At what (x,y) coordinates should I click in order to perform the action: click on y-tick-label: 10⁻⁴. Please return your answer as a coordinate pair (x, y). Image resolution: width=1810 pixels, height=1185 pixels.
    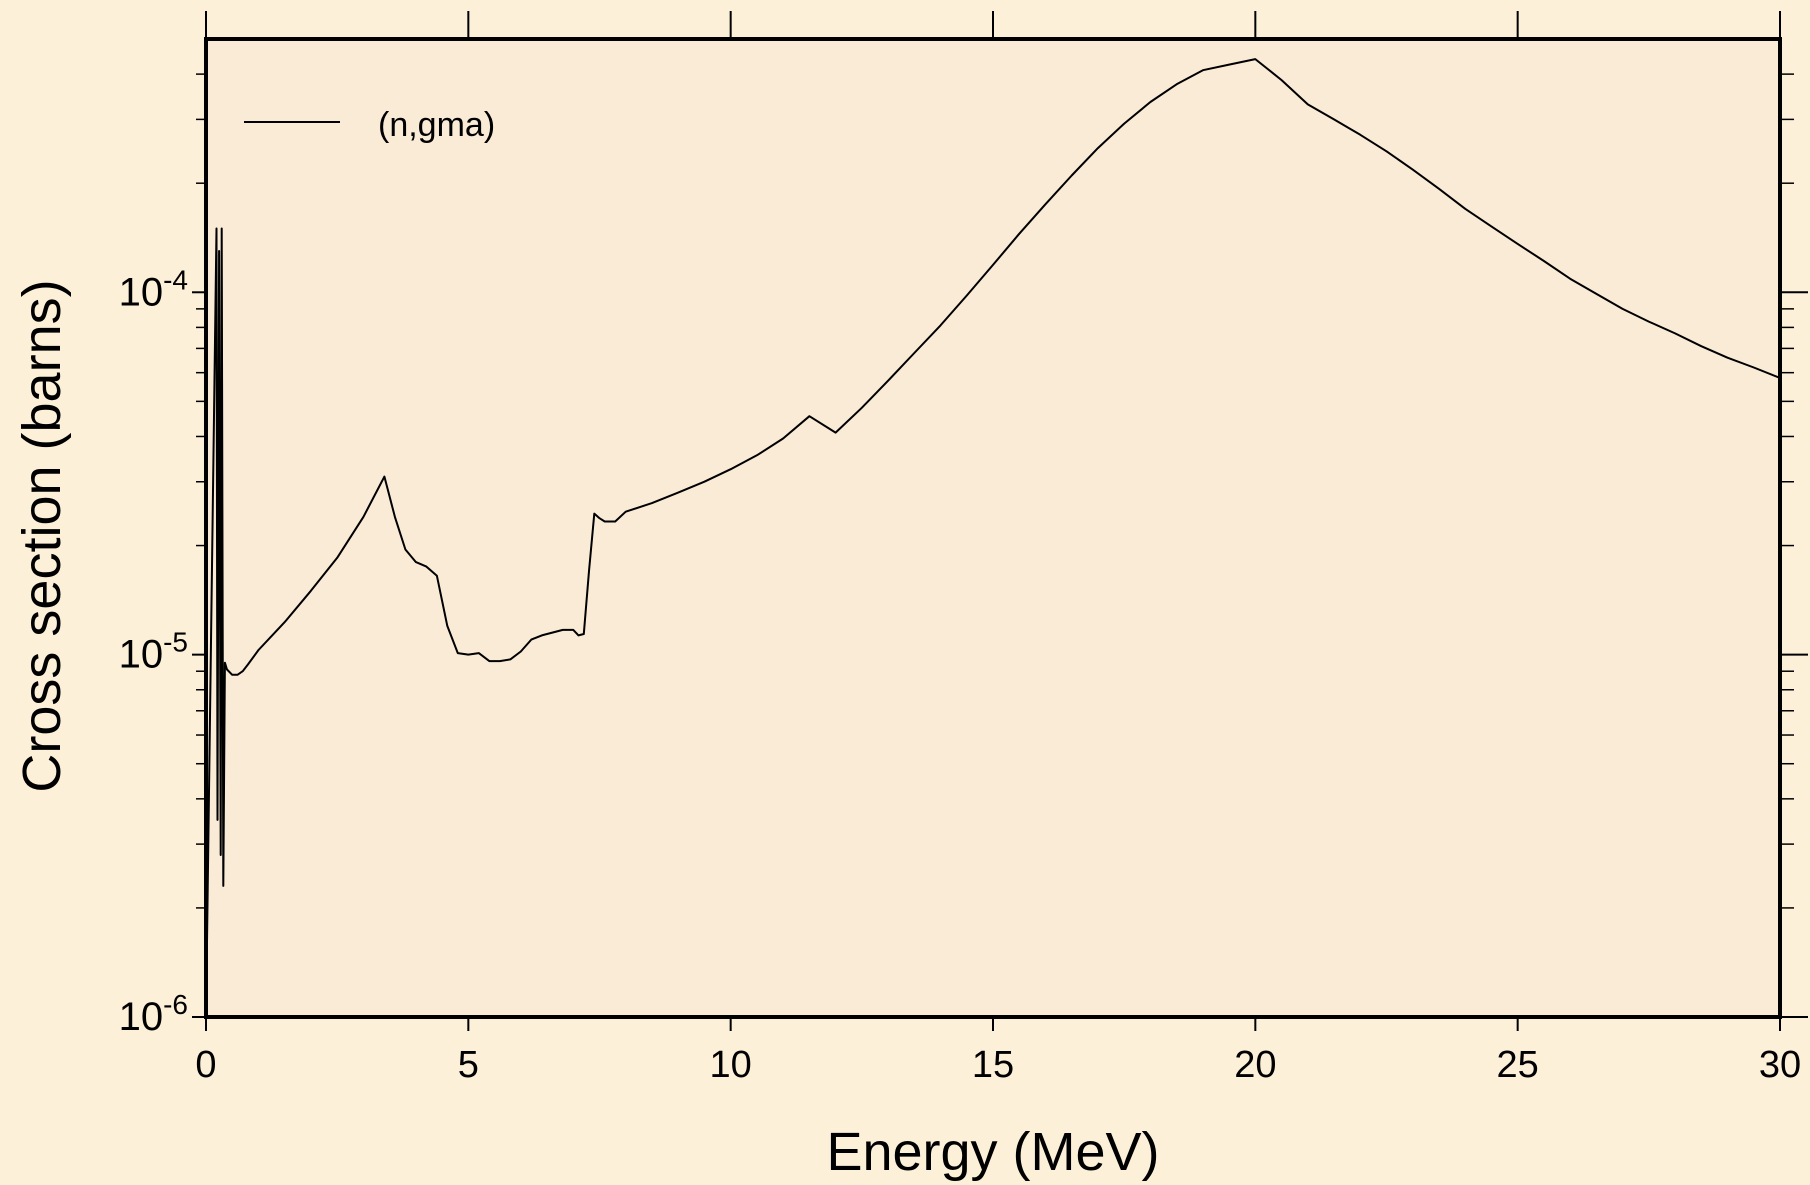
    Looking at the image, I should click on (153, 289).